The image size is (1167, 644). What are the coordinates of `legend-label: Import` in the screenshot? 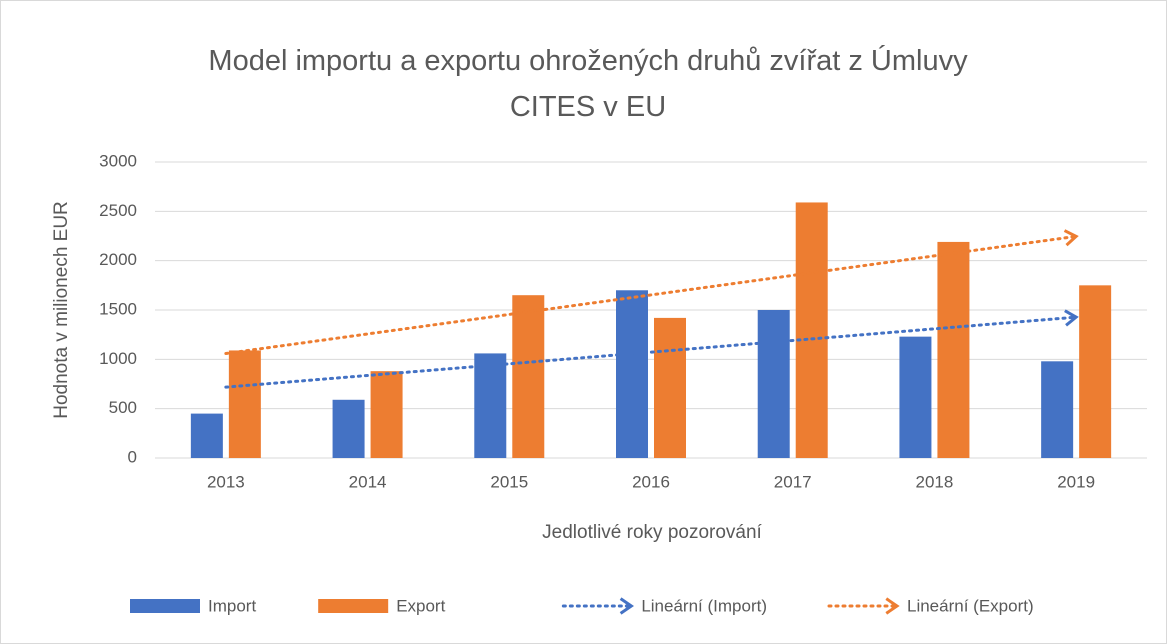 It's located at (232, 605).